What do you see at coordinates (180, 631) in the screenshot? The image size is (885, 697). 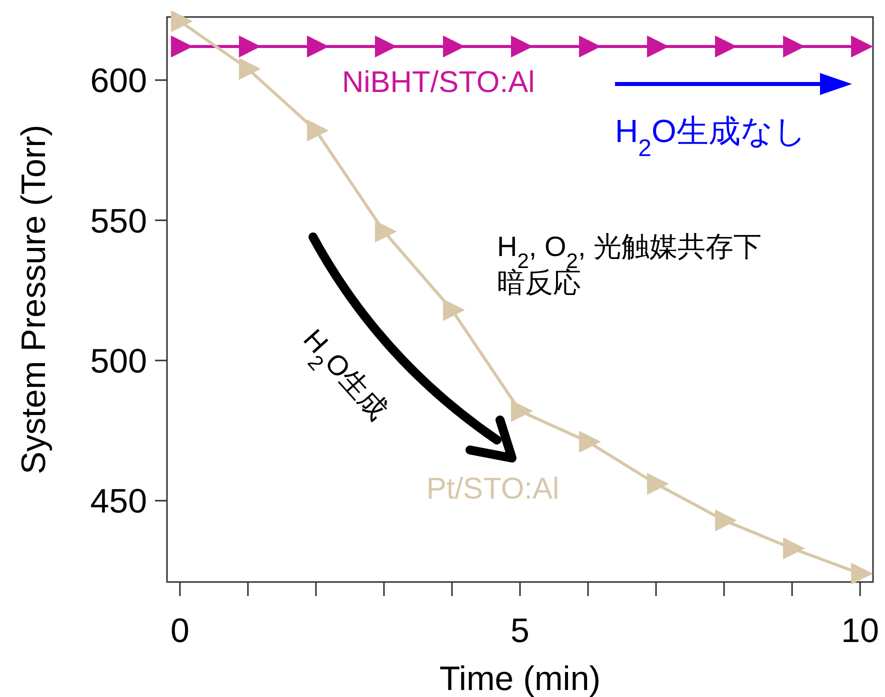 I see `x-tick-label: 0` at bounding box center [180, 631].